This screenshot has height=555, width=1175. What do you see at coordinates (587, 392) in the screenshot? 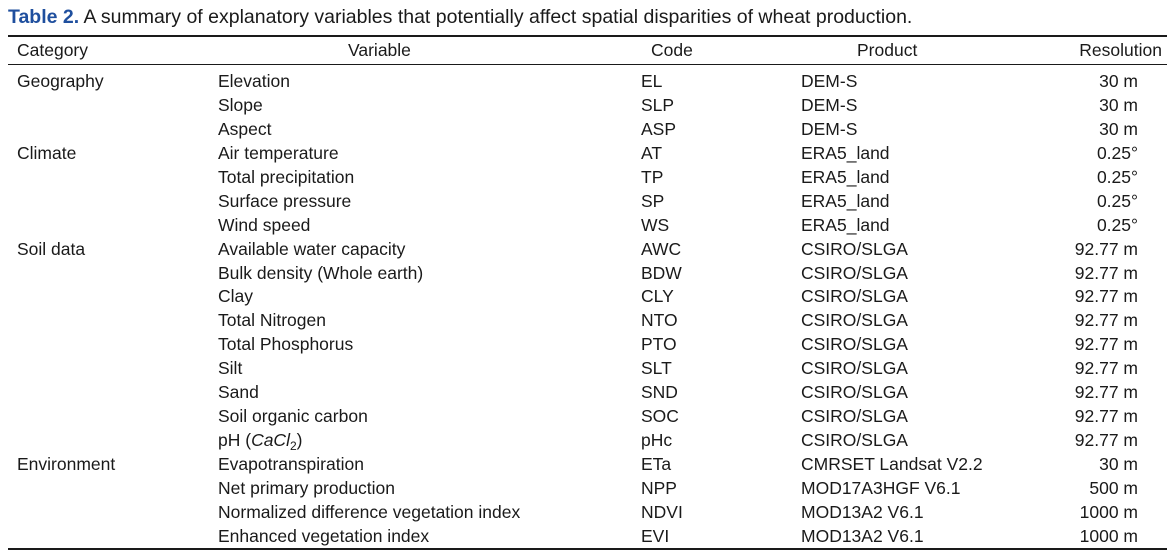
I see `table-row: Sand SND CSIRO/SLGA 92.77 m` at bounding box center [587, 392].